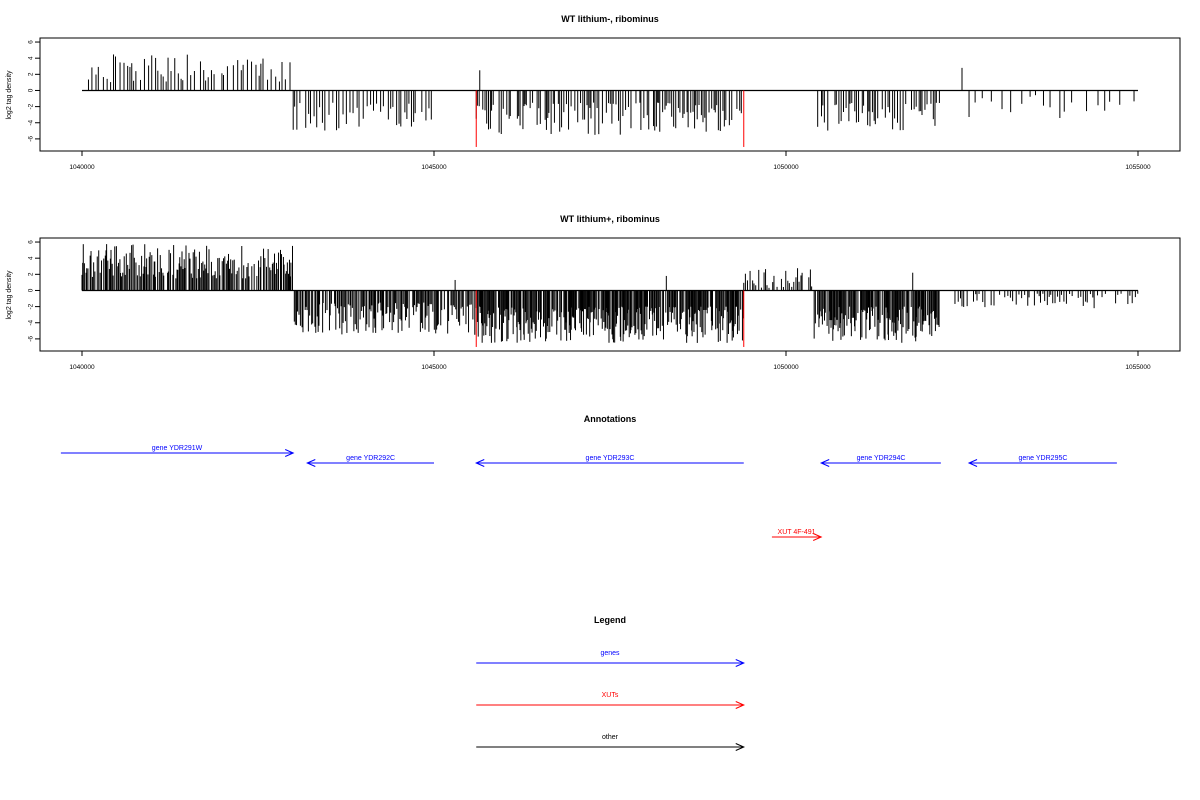  I want to click on gene-label: gene YDR295C, so click(1043, 458).